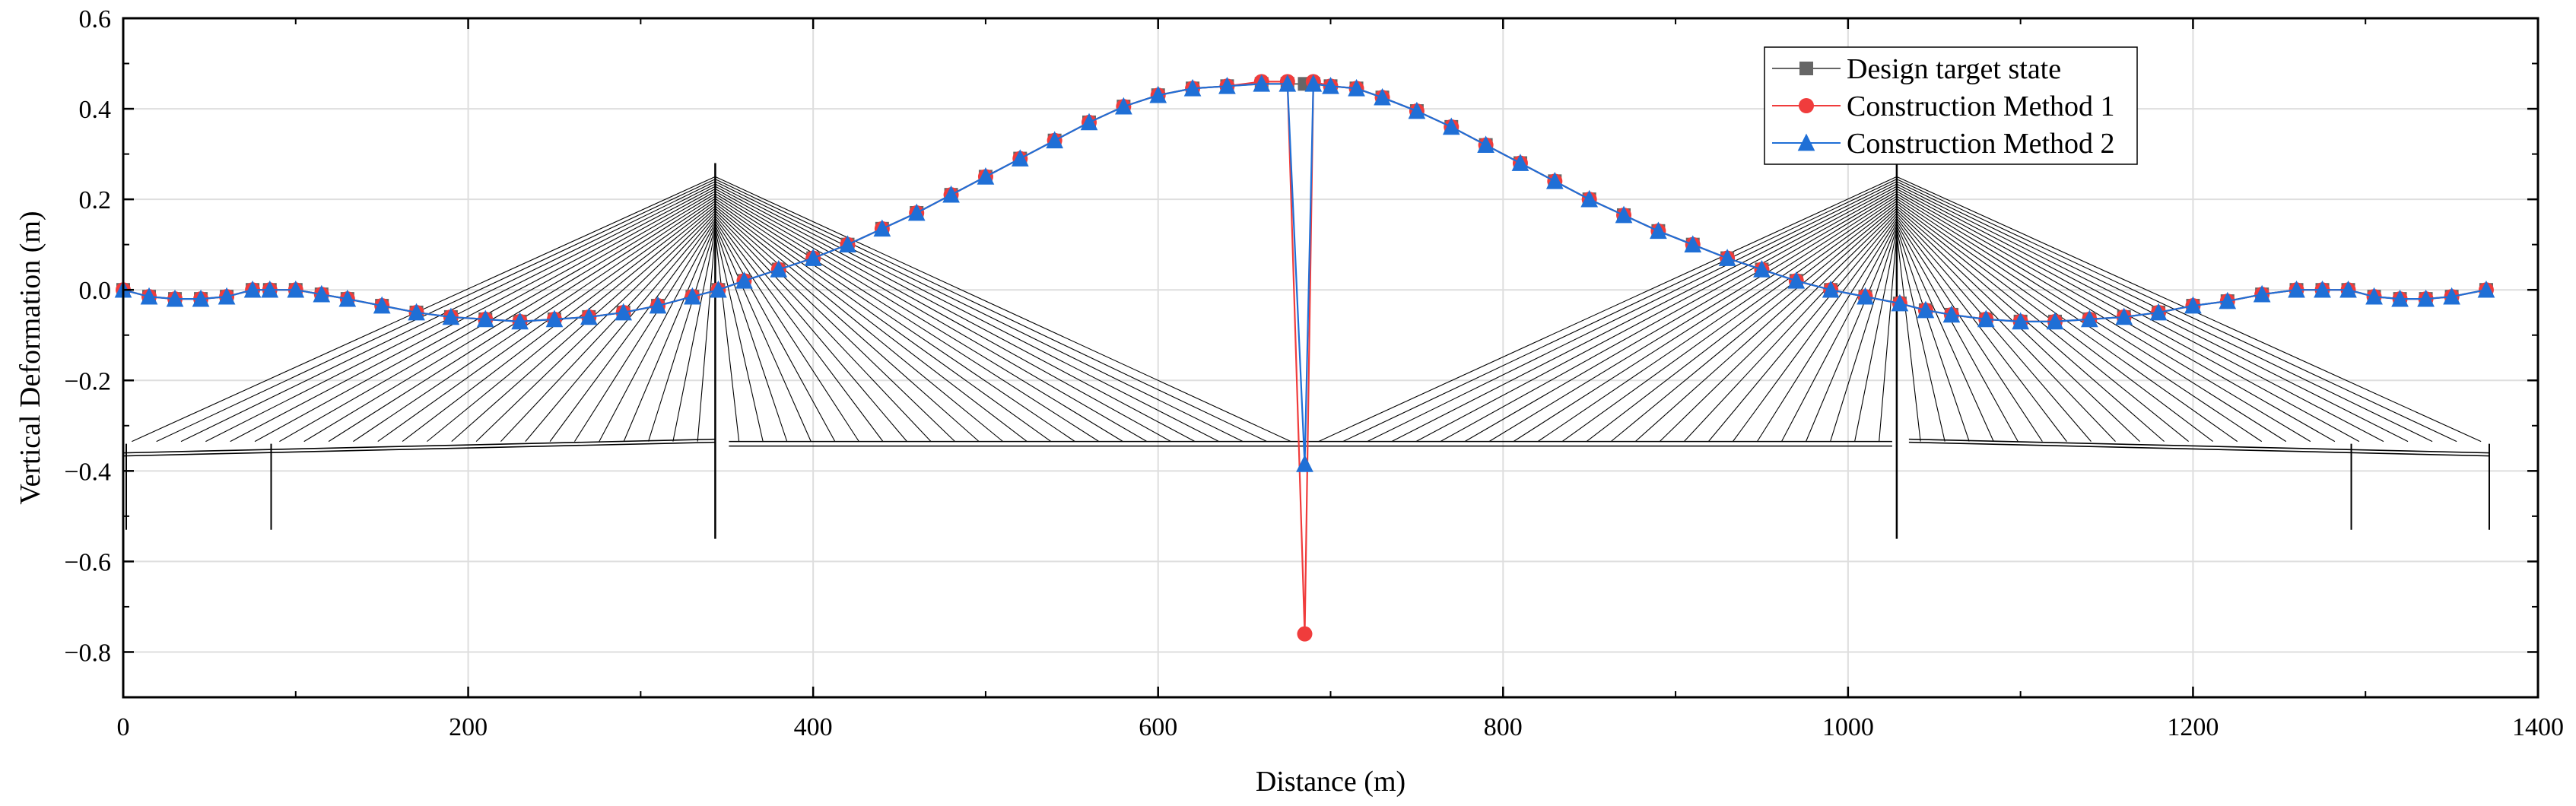 This screenshot has width=2576, height=806. I want to click on x-tick-label: 600, so click(1158, 727).